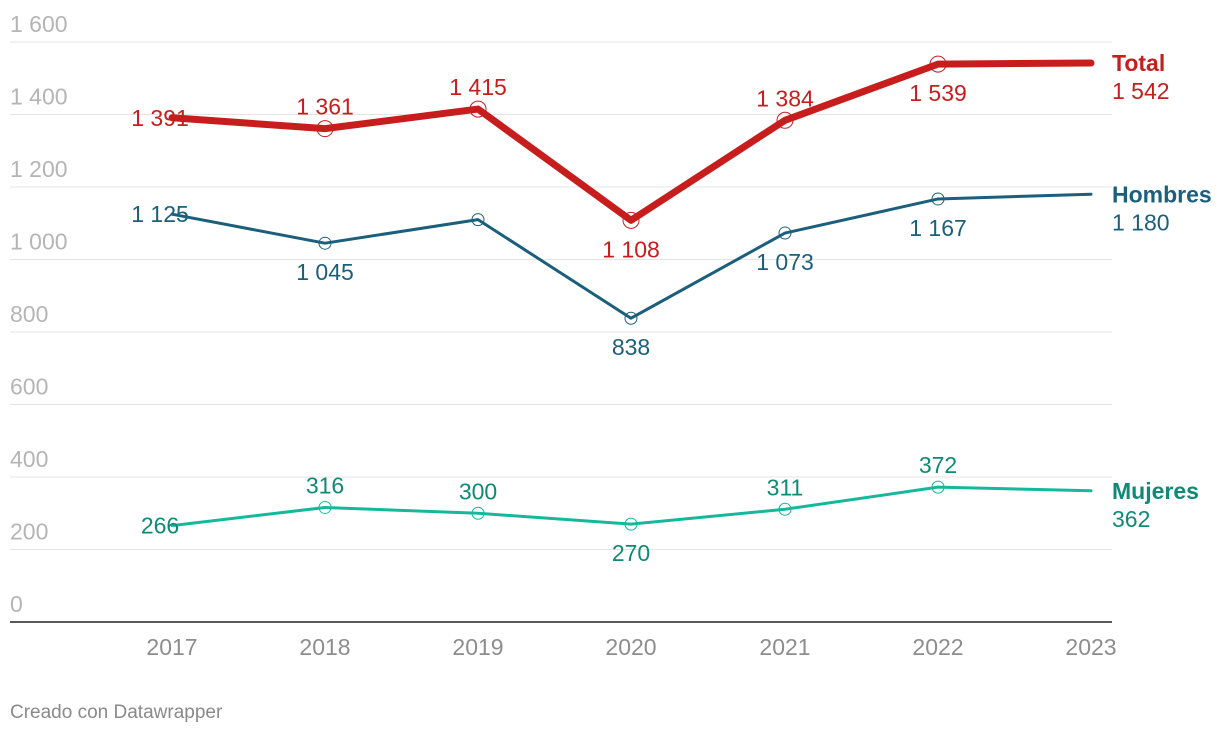  Describe the element at coordinates (39, 169) in the screenshot. I see `y-tick-label: 1 200` at that location.